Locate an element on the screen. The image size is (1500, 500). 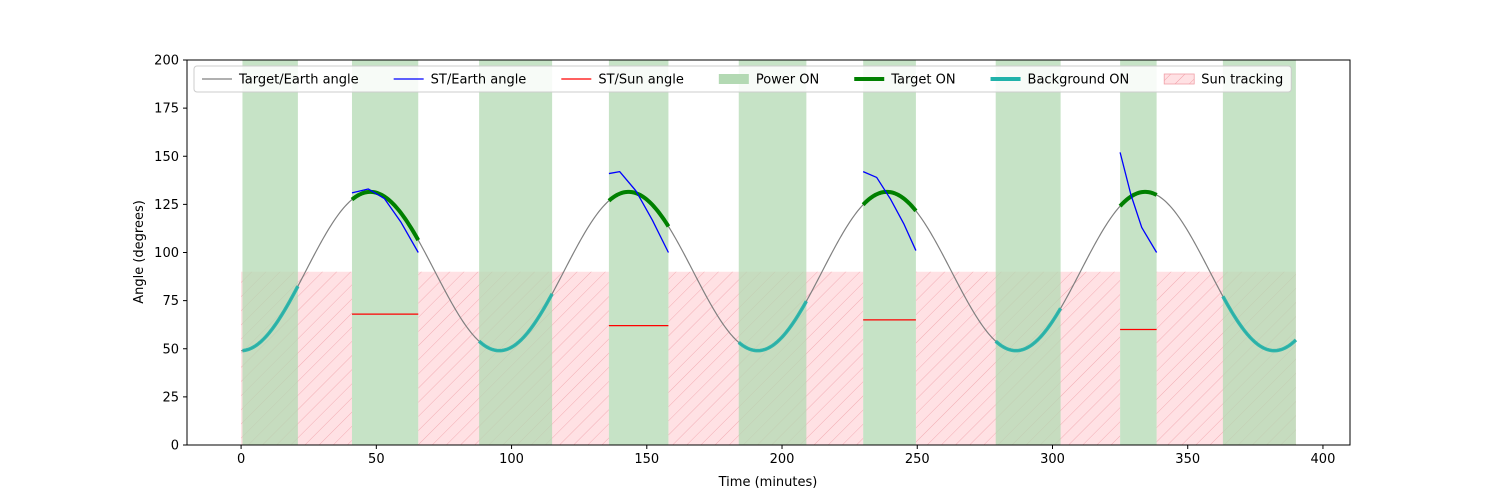
y-tick-label: 100 is located at coordinates (166, 253).